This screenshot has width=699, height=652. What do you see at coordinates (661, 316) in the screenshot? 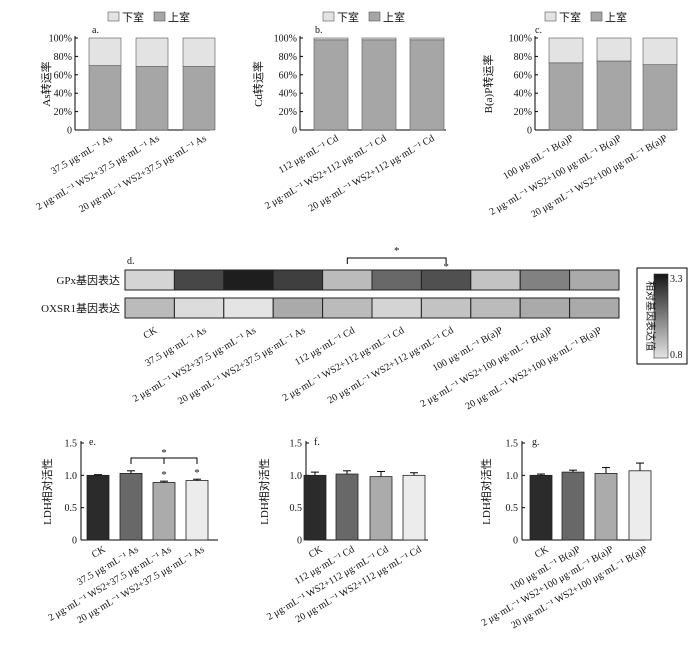
I see `colorbar` at bounding box center [661, 316].